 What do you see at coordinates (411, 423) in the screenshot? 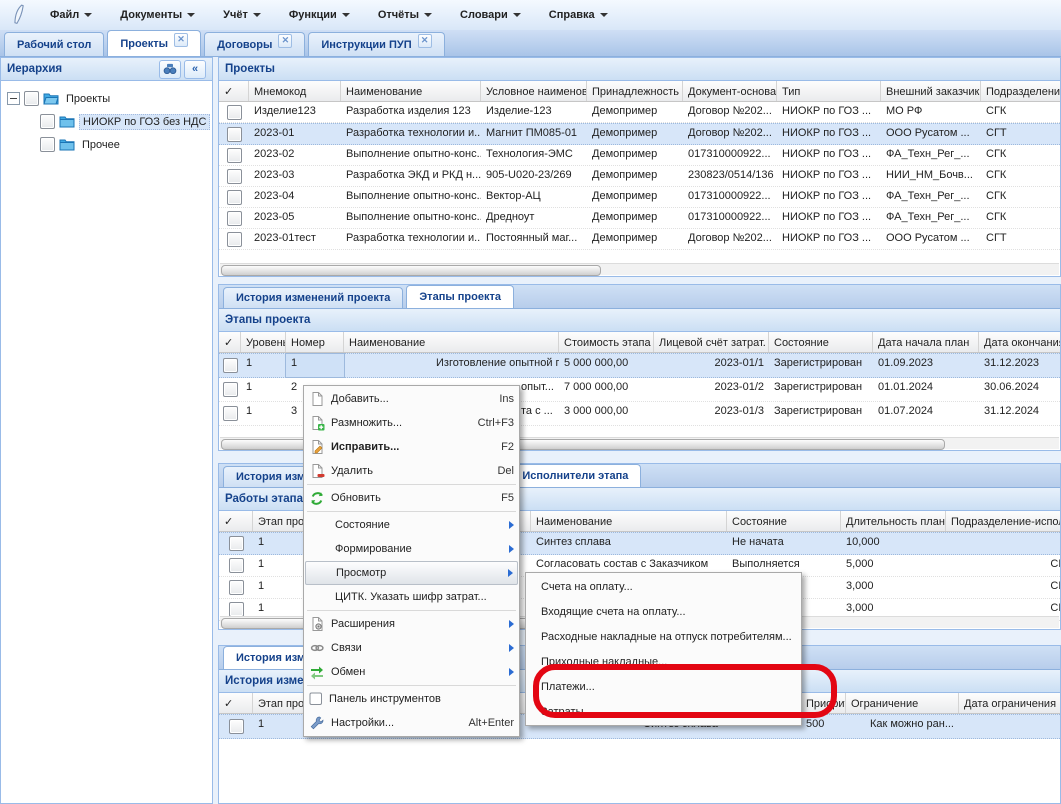
I see `menu-item-Размножить...: Размножить... Ctrl+F3` at bounding box center [411, 423].